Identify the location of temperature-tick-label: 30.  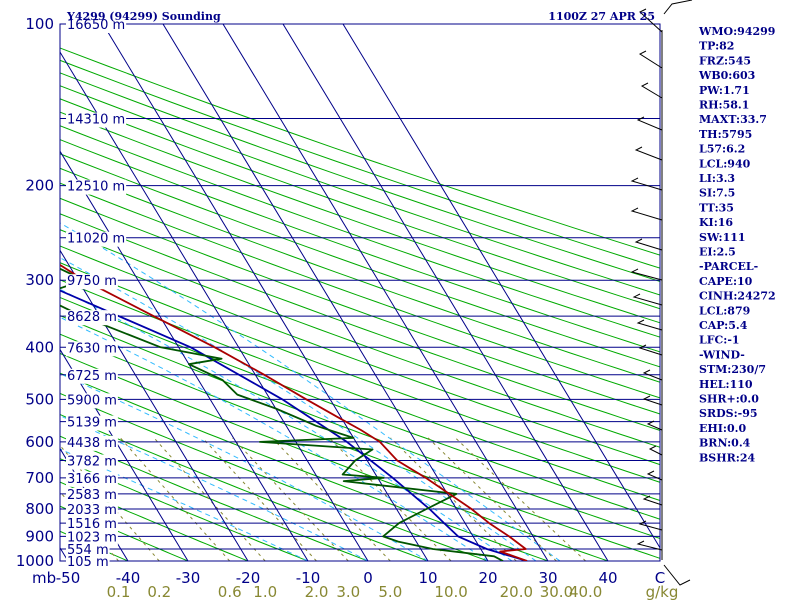
(547, 578).